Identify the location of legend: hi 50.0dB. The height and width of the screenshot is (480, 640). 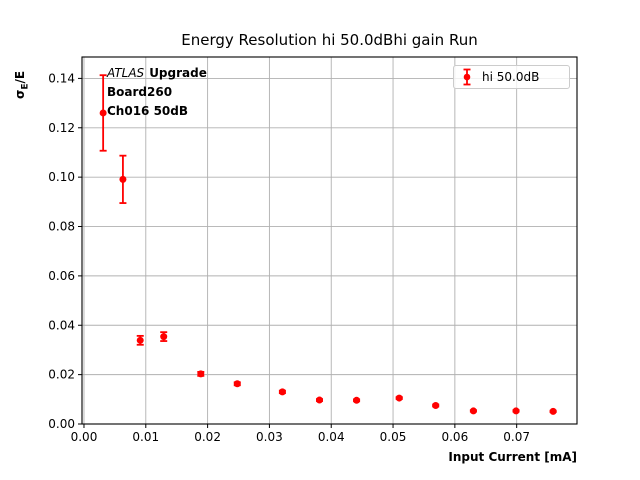
(511, 77).